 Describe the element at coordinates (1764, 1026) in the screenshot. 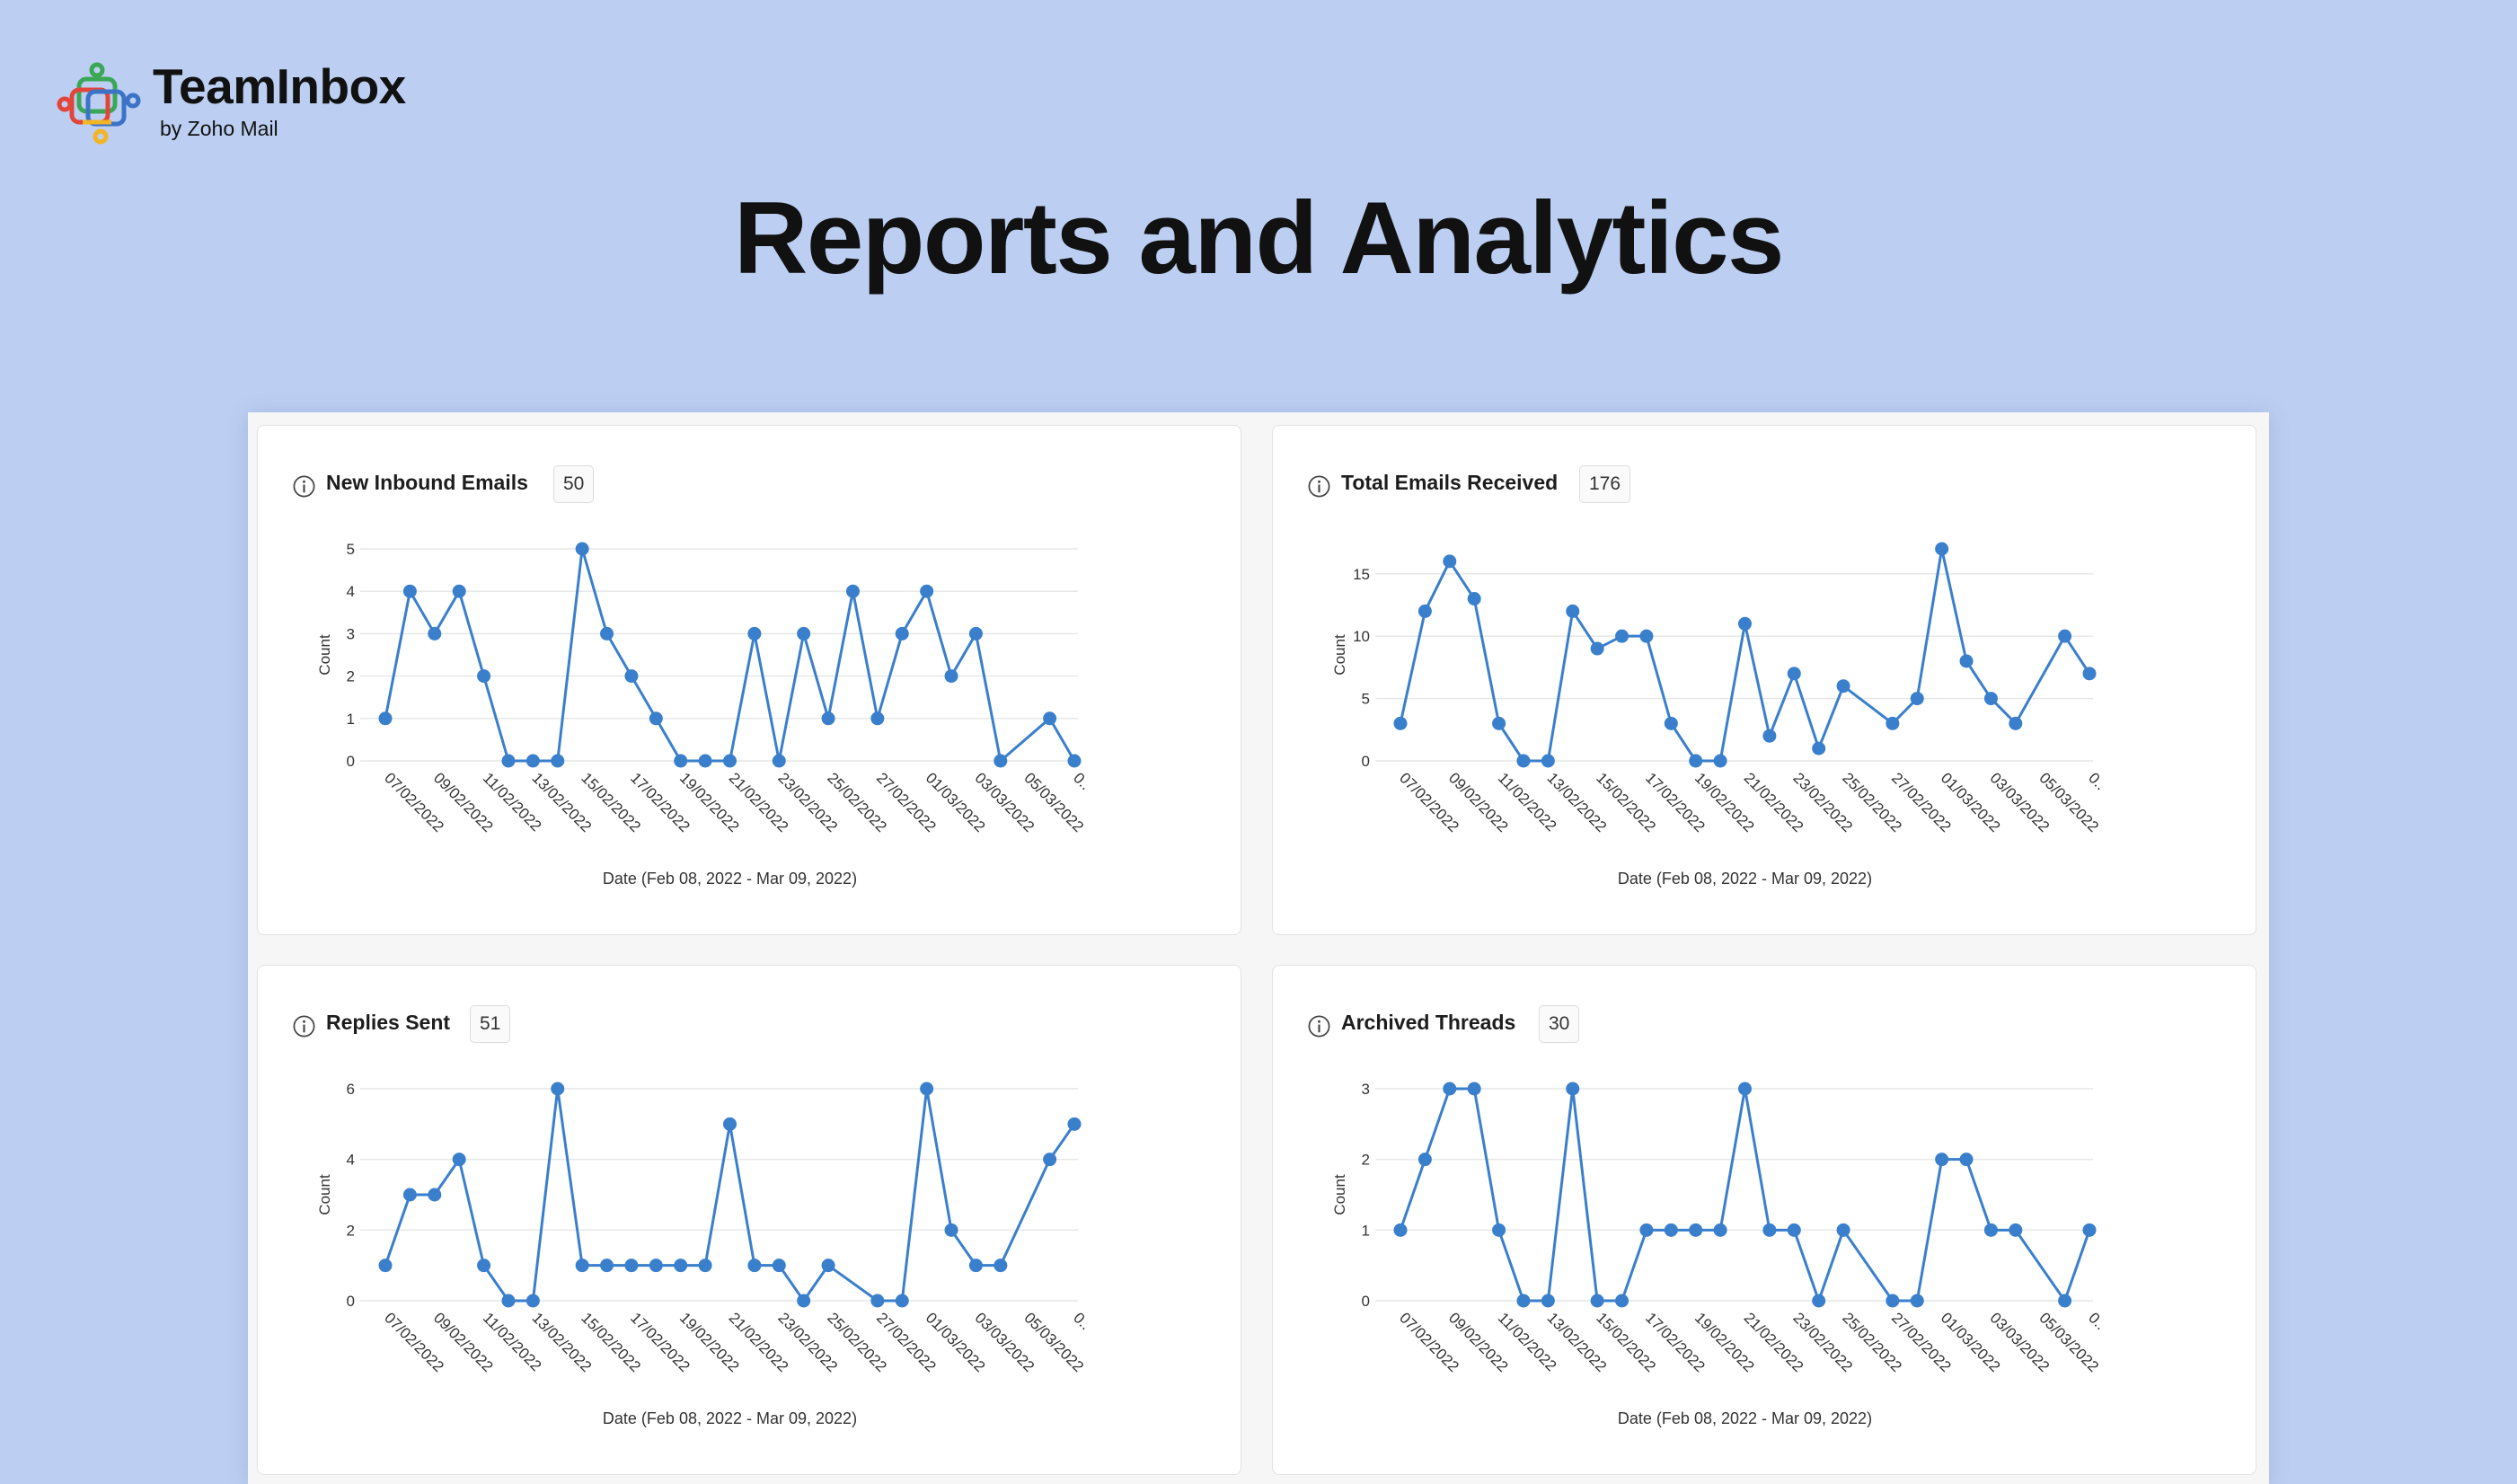

I see `card-header: Archived Threads 30` at that location.